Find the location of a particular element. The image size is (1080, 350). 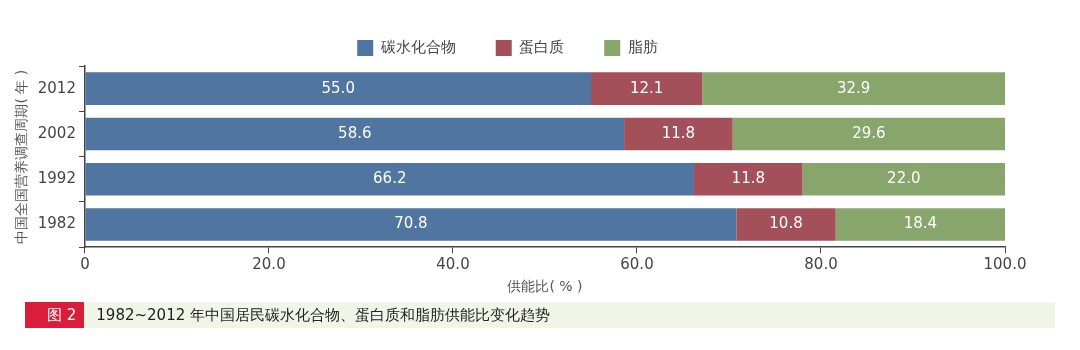

y-axis-title: 中国全国营养调查周期( 年 ) is located at coordinates (21, 156).